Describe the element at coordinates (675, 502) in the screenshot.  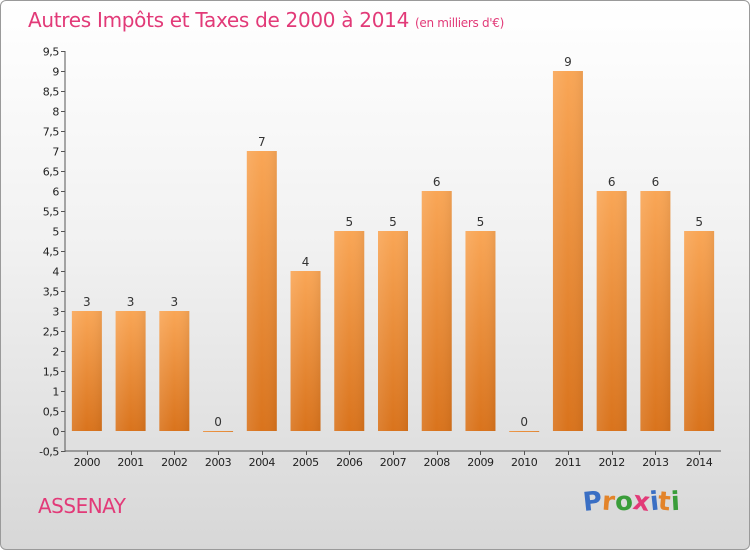
I see `logo-letter: i` at that location.